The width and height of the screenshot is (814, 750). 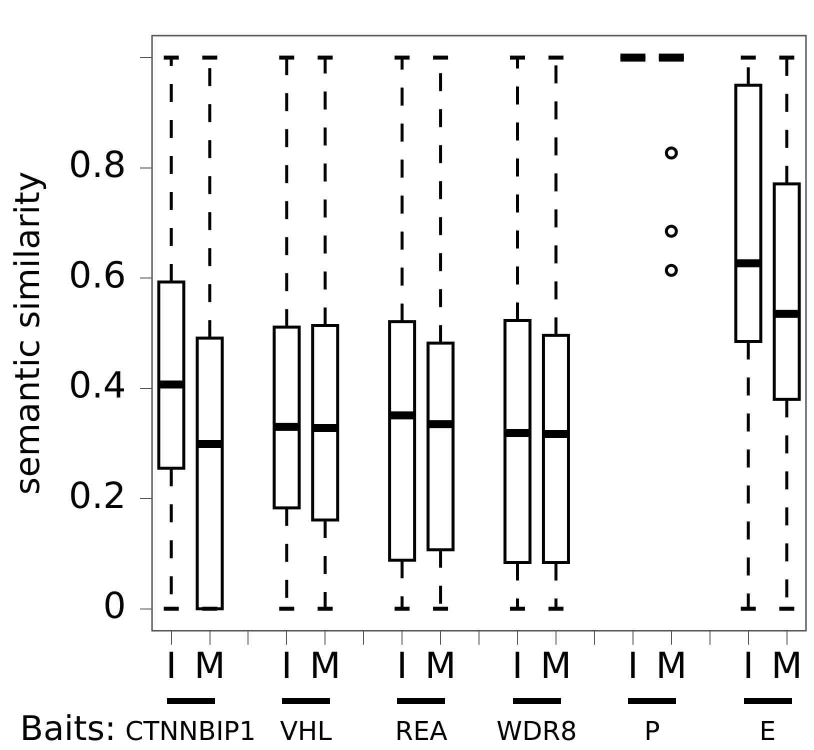 I want to click on text: VHL, so click(x=306, y=732).